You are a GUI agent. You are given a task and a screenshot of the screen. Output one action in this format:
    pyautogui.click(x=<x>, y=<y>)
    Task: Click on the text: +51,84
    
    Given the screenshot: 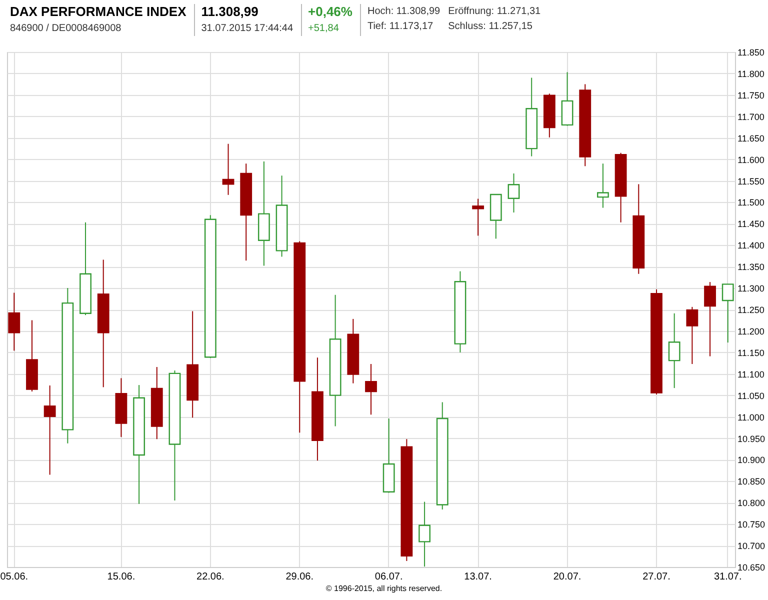 What is the action you would take?
    pyautogui.click(x=323, y=28)
    